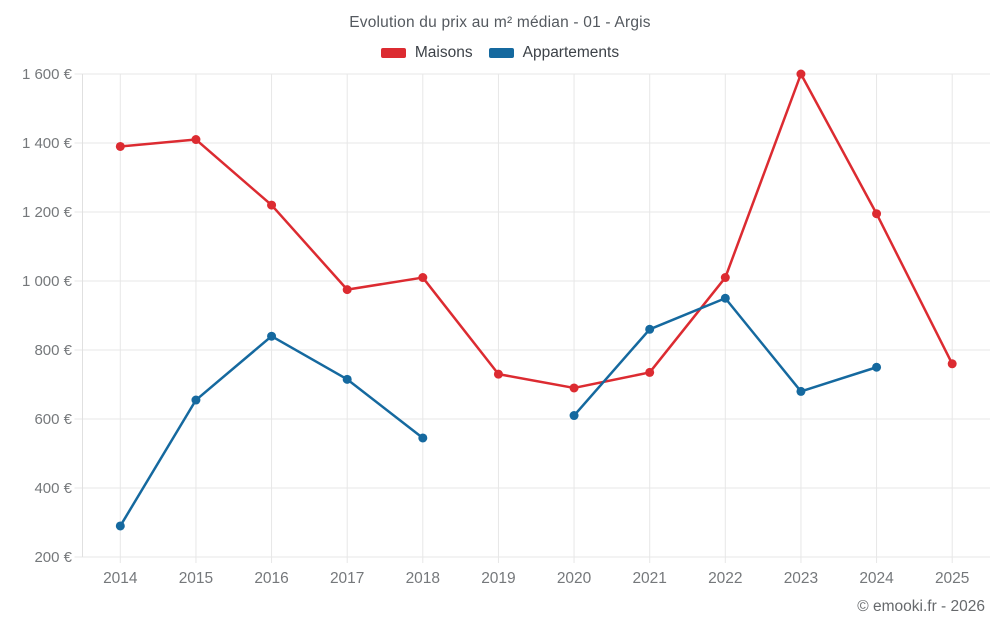 The width and height of the screenshot is (1000, 625). I want to click on x-tick-label: 2019, so click(498, 578).